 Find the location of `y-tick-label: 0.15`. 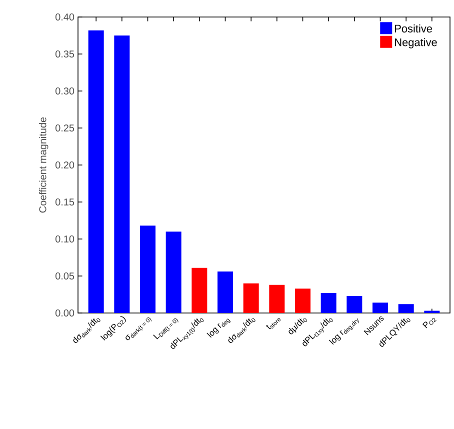

y-tick-label: 0.15 is located at coordinates (64, 202).